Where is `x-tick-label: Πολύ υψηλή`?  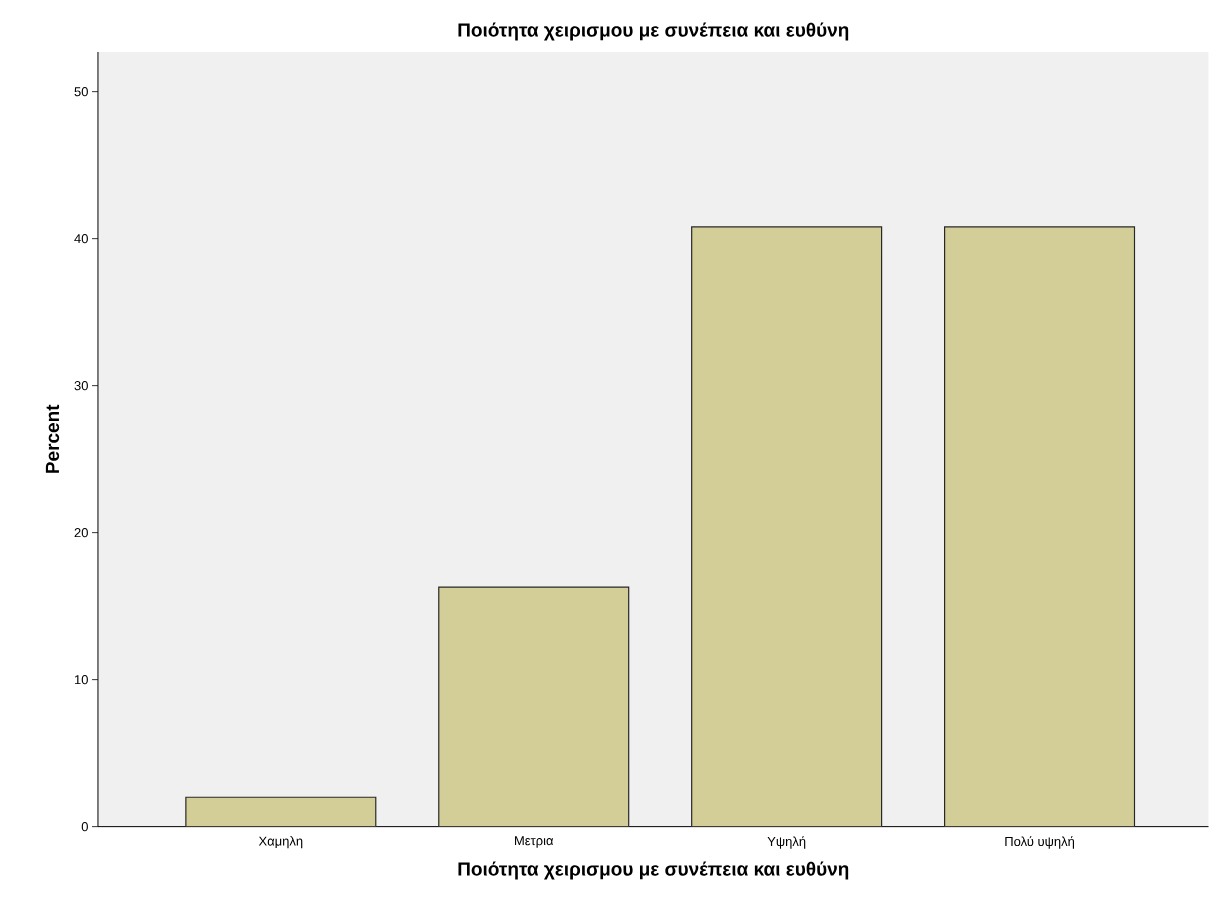 x-tick-label: Πολύ υψηλή is located at coordinates (1039, 842).